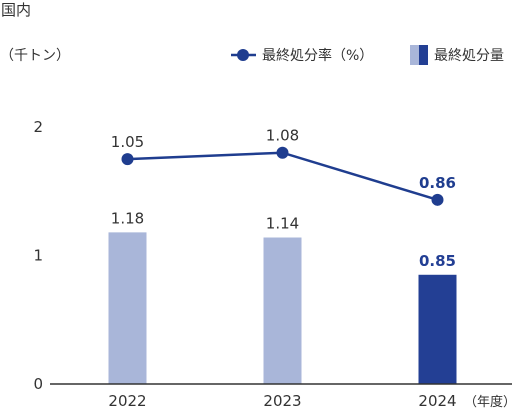 The image size is (520, 408). I want to click on x-axis-ticks: 2022 2023 2024, so click(282, 400).